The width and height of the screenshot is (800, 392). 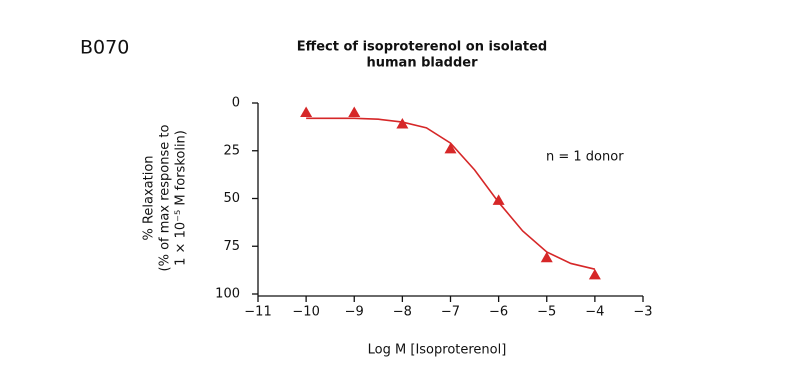 What do you see at coordinates (585, 157) in the screenshot?
I see `annotation: n = 1 donor` at bounding box center [585, 157].